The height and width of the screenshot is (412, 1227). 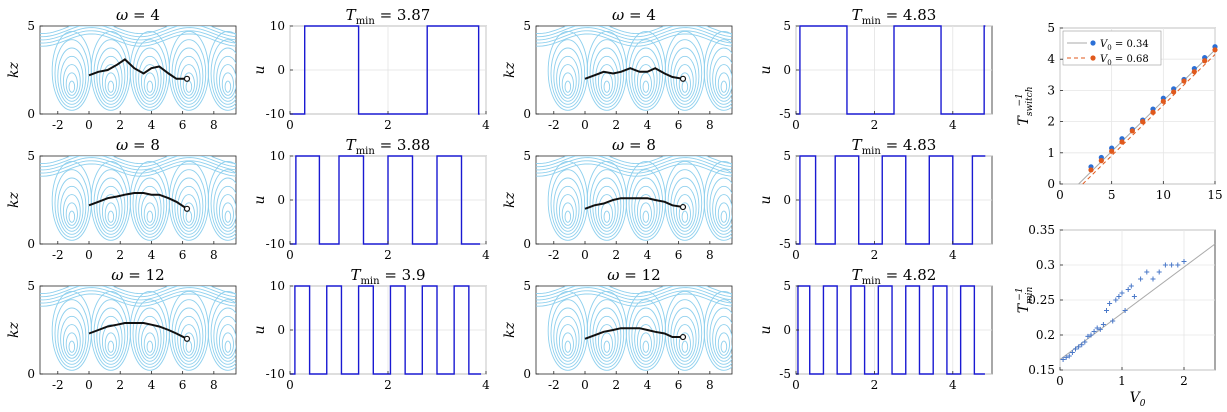 I want to click on tmin-xlabel: V0, so click(x=1138, y=399).